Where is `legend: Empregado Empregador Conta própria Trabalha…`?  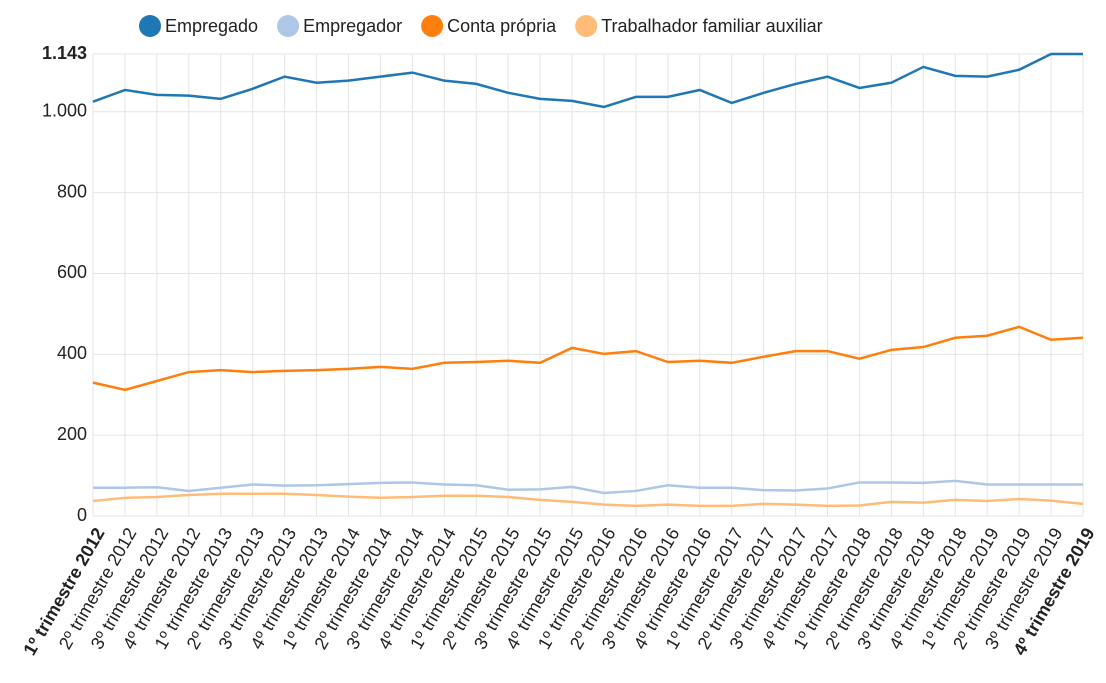
legend: Empregado Empregador Conta própria Trabalha… is located at coordinates (481, 26).